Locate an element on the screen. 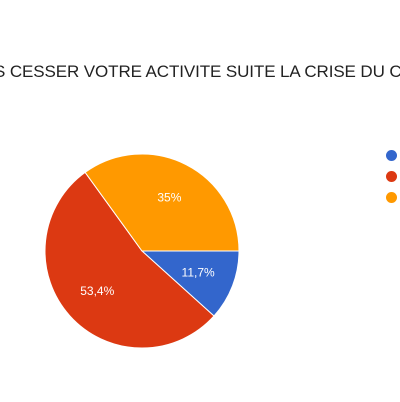 This screenshot has width=400, height=402. pie-slice-label-3: 35% is located at coordinates (169, 197).